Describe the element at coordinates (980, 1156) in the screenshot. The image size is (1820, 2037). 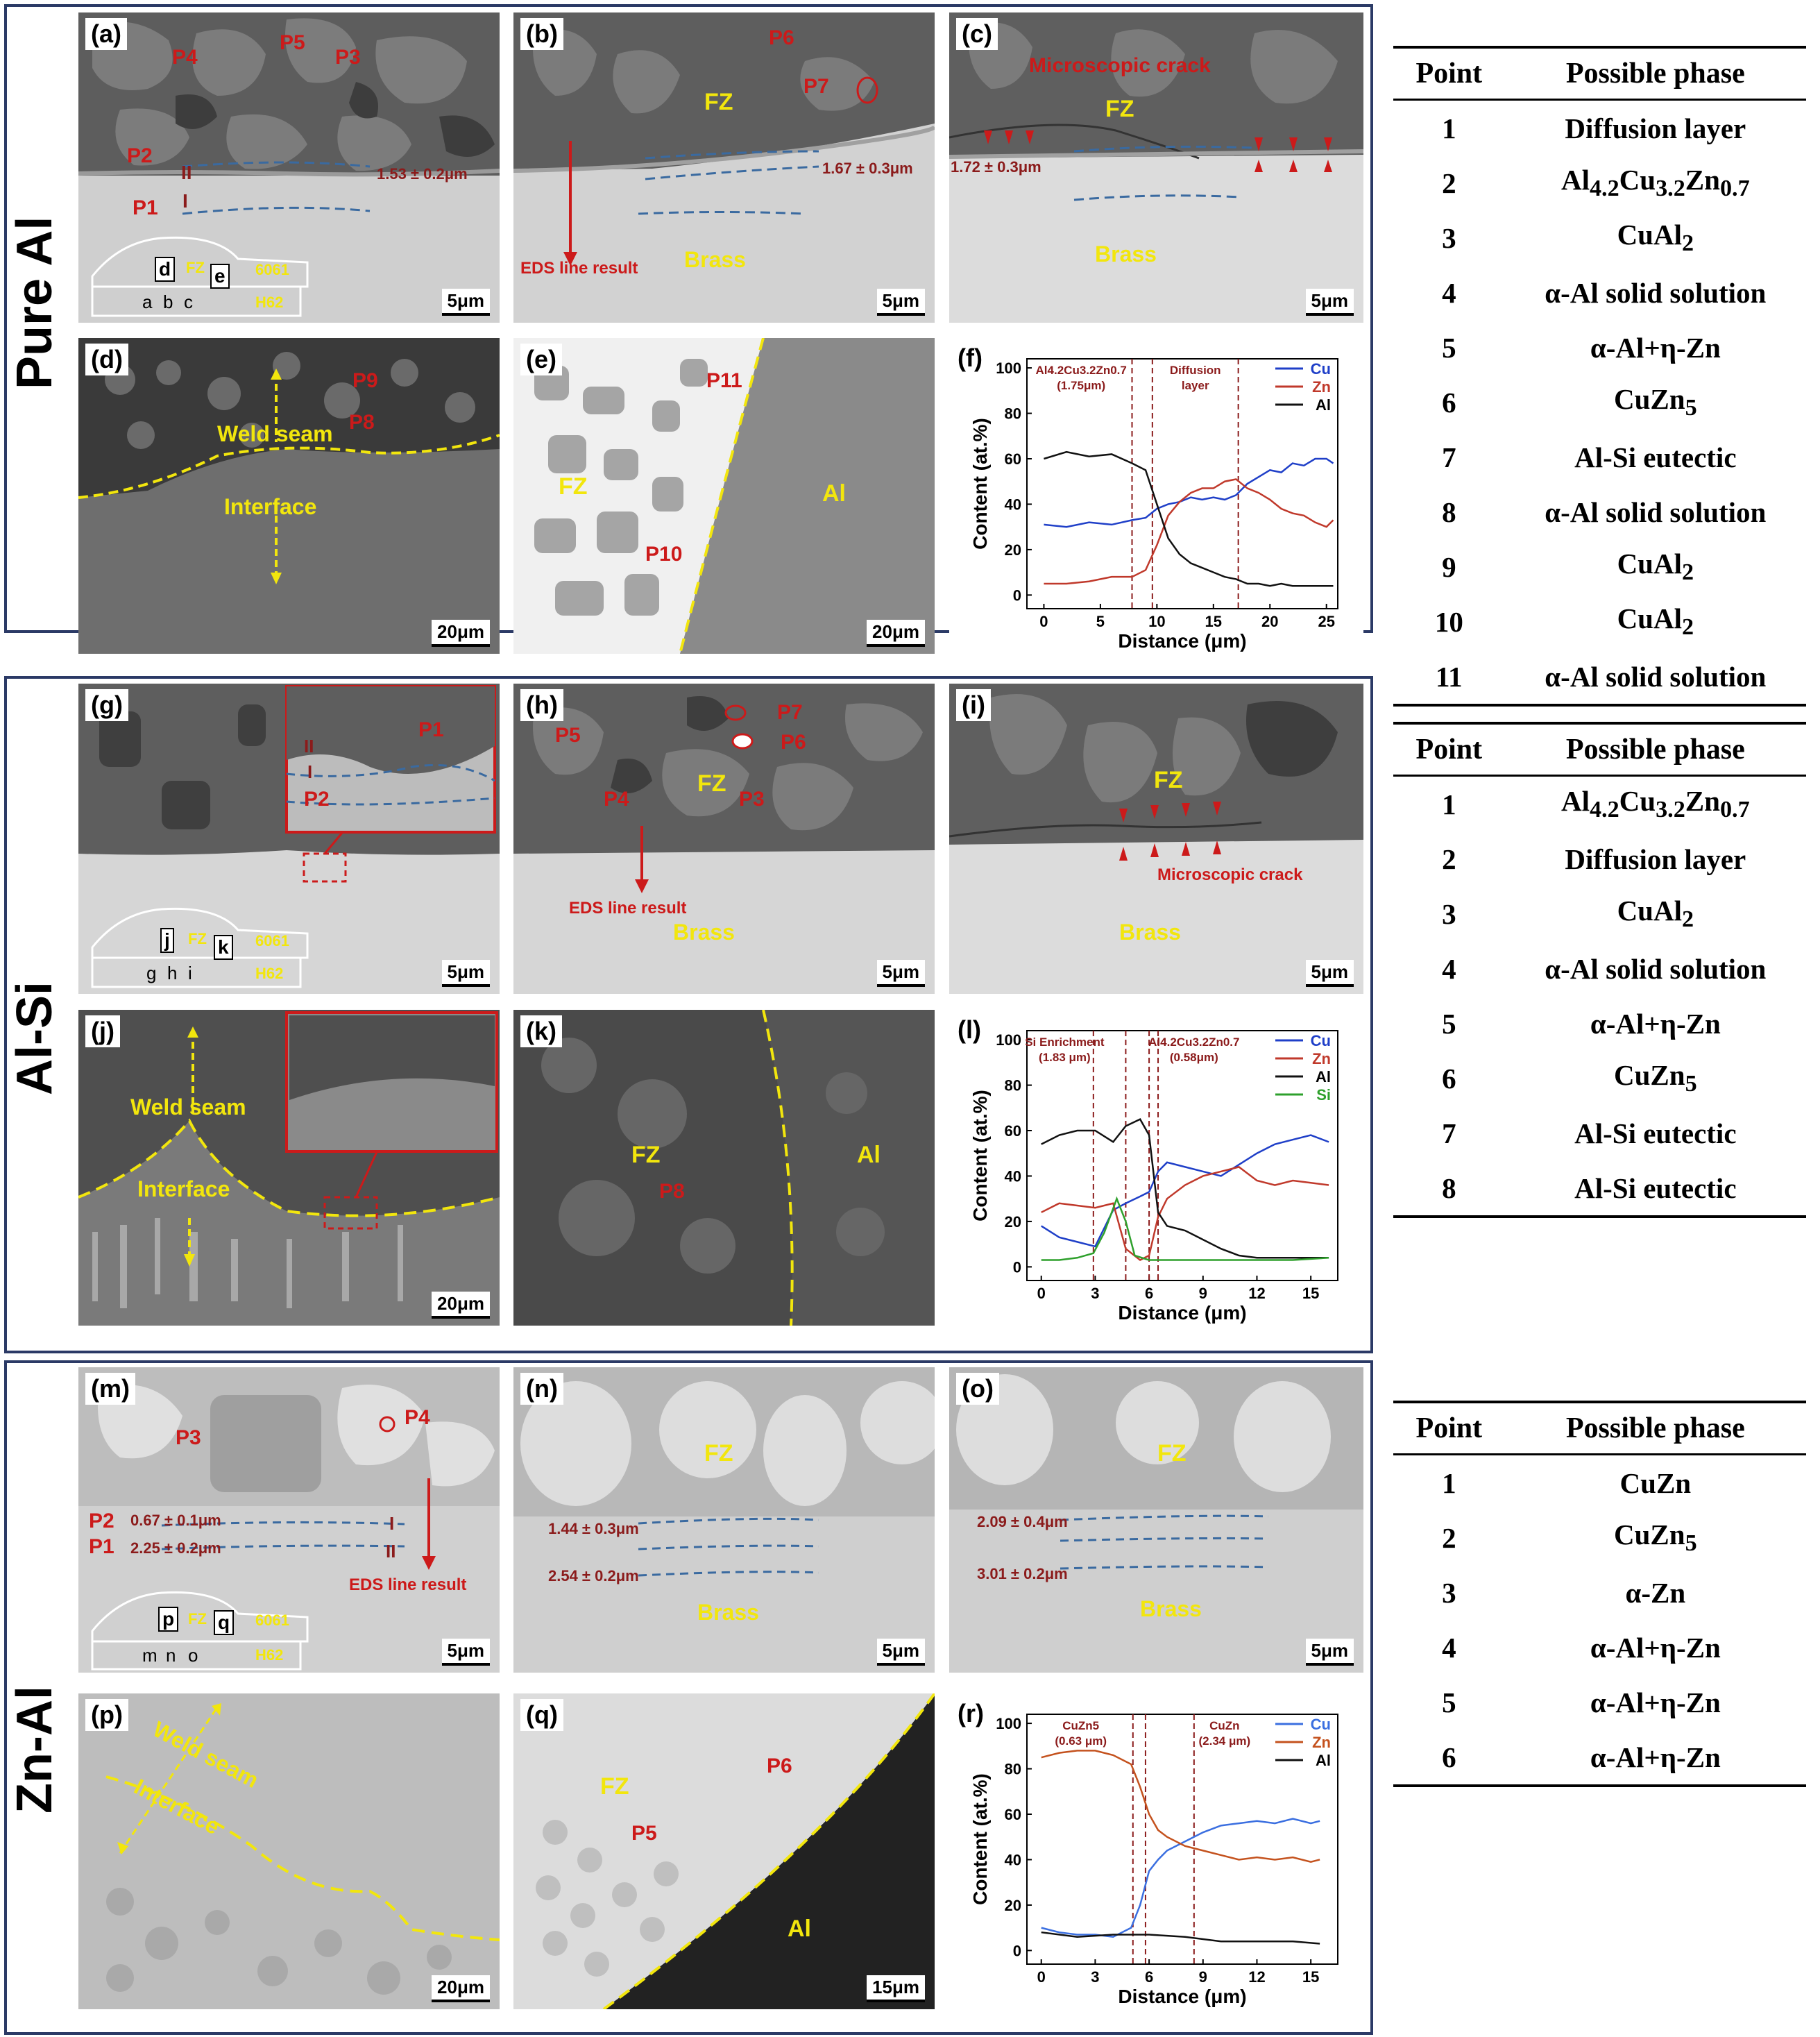
I see `y-axis-label: Content (at.%)` at that location.